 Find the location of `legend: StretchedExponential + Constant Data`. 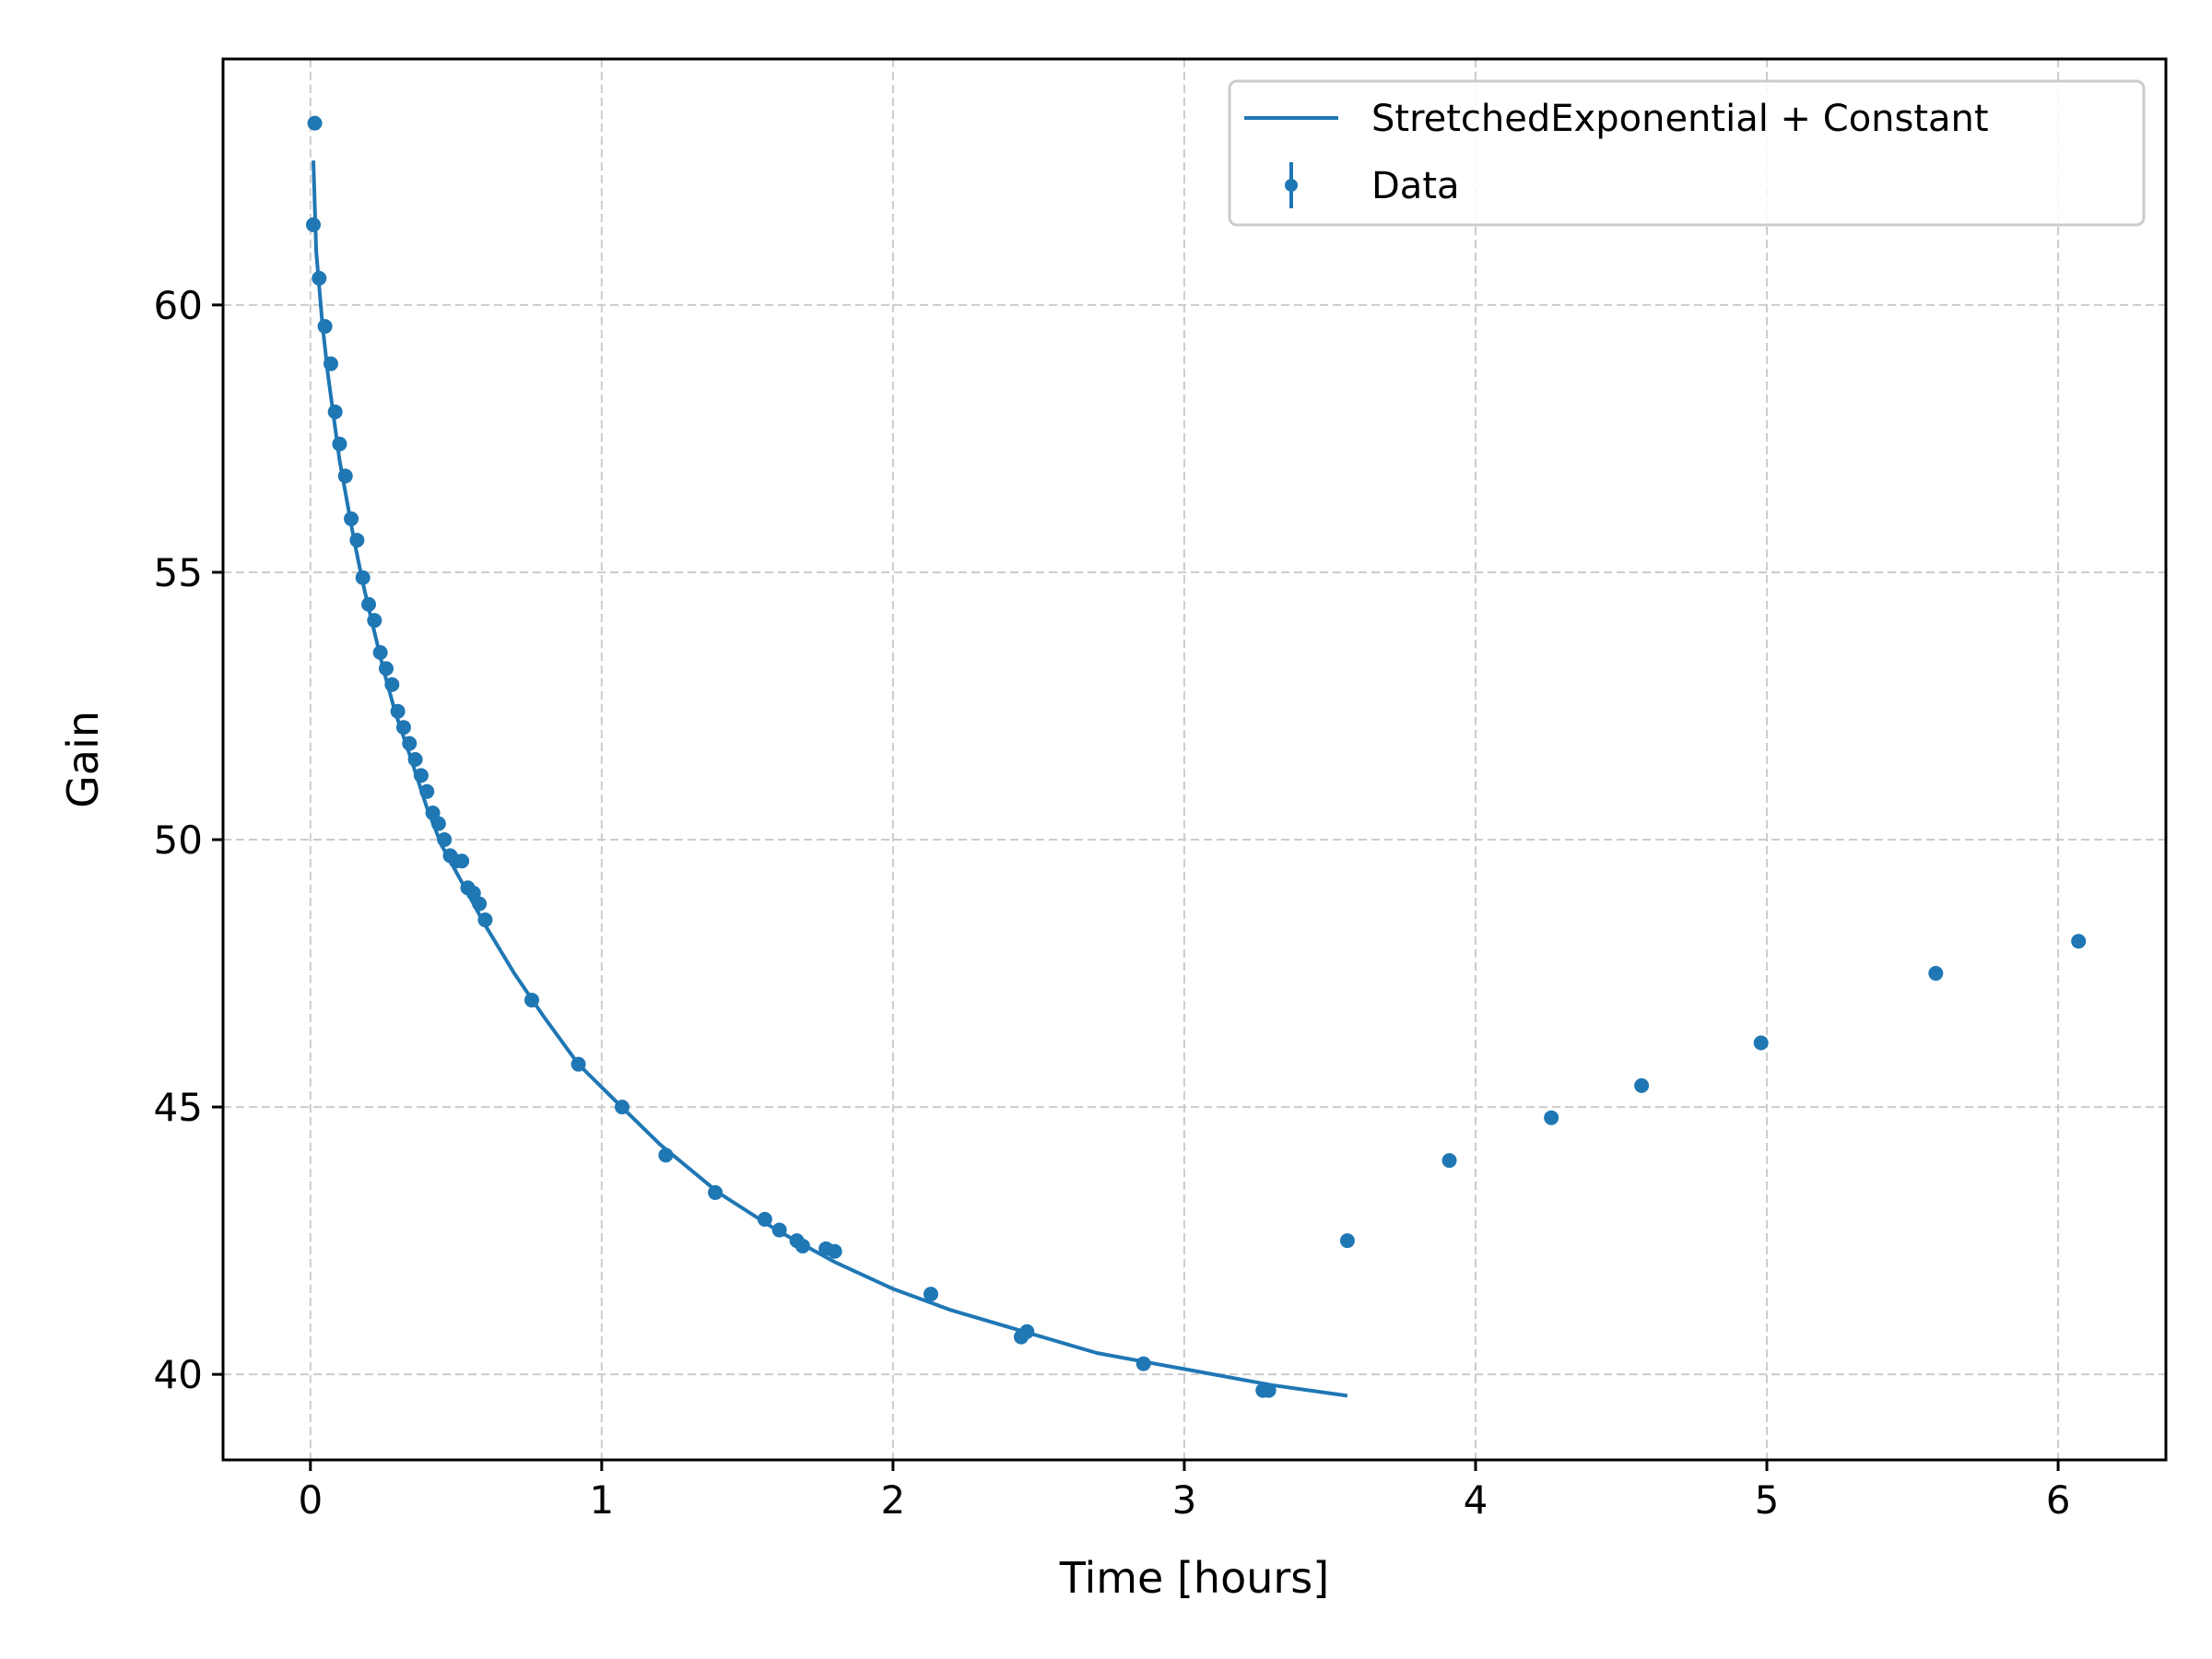

legend: StretchedExponential + Constant Data is located at coordinates (1687, 153).